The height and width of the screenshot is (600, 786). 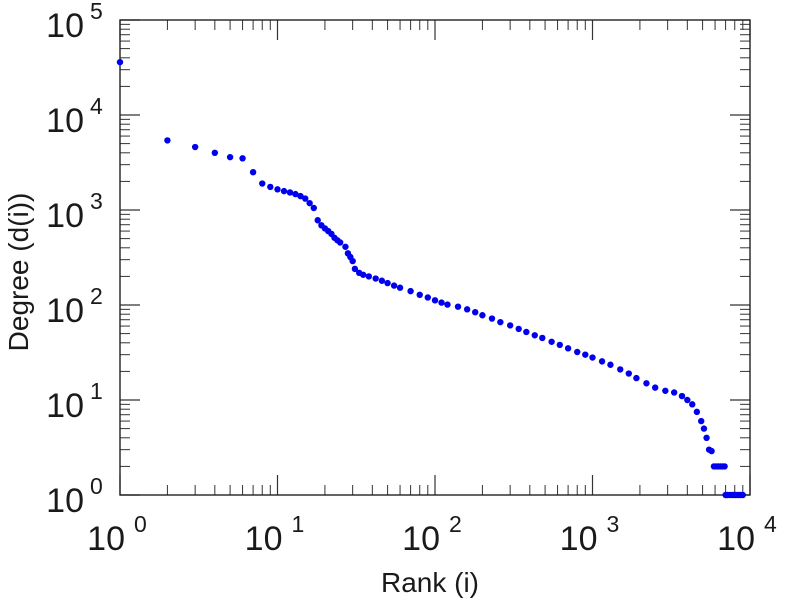 I want to click on y-tick-label: 10 2, so click(x=74, y=306).